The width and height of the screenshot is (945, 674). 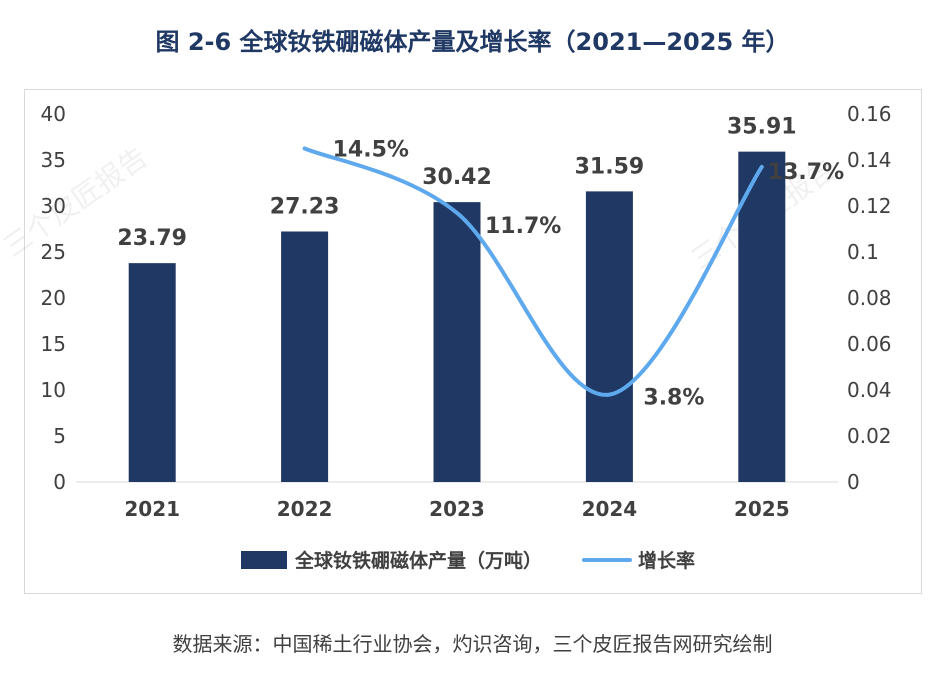 What do you see at coordinates (673, 398) in the screenshot?
I see `line-data-label: 3.8%` at bounding box center [673, 398].